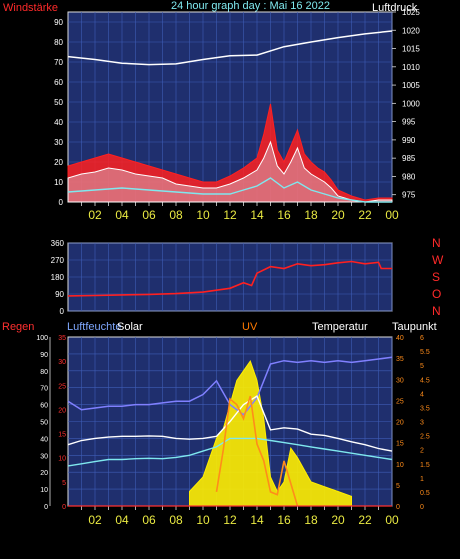 Image resolution: width=460 pixels, height=559 pixels. I want to click on wind-x-tick-label: 10, so click(203, 215).